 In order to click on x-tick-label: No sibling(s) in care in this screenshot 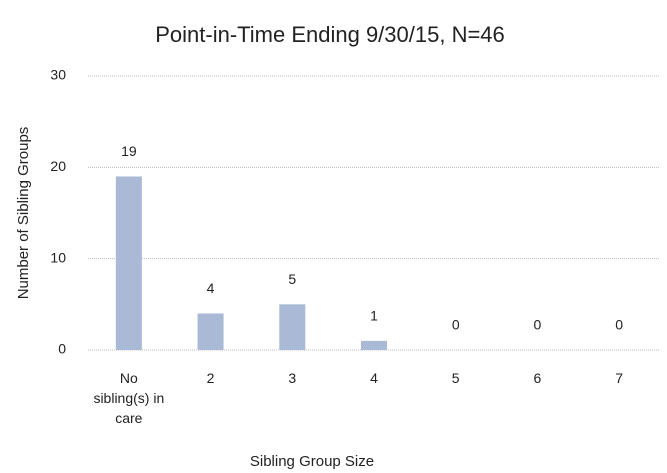, I will do `click(129, 398)`.